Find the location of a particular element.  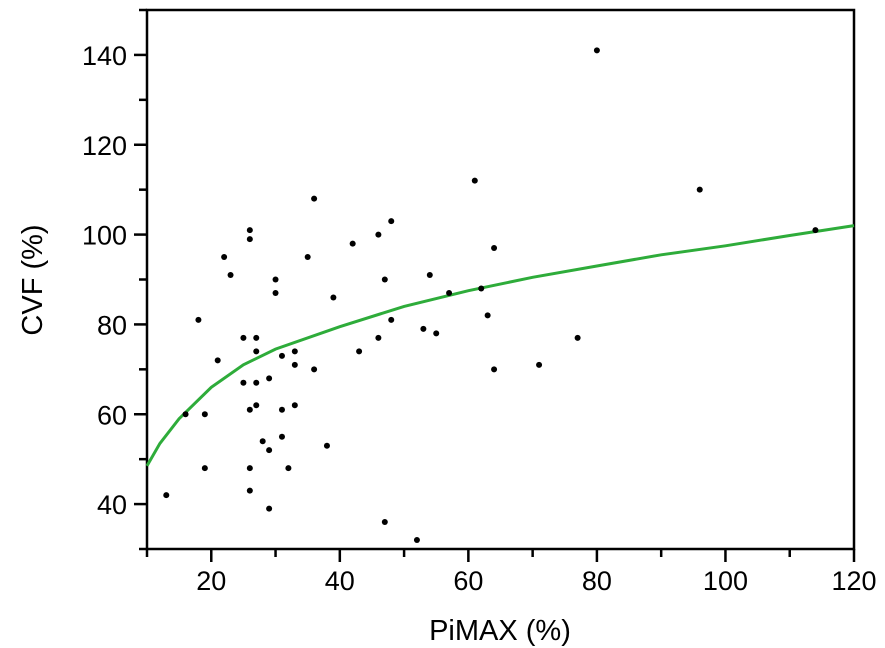

y-tick-label: 40 is located at coordinates (112, 505).